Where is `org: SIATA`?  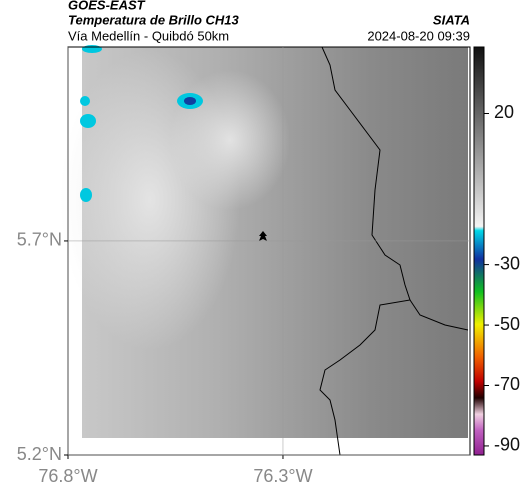 org: SIATA is located at coordinates (451, 19).